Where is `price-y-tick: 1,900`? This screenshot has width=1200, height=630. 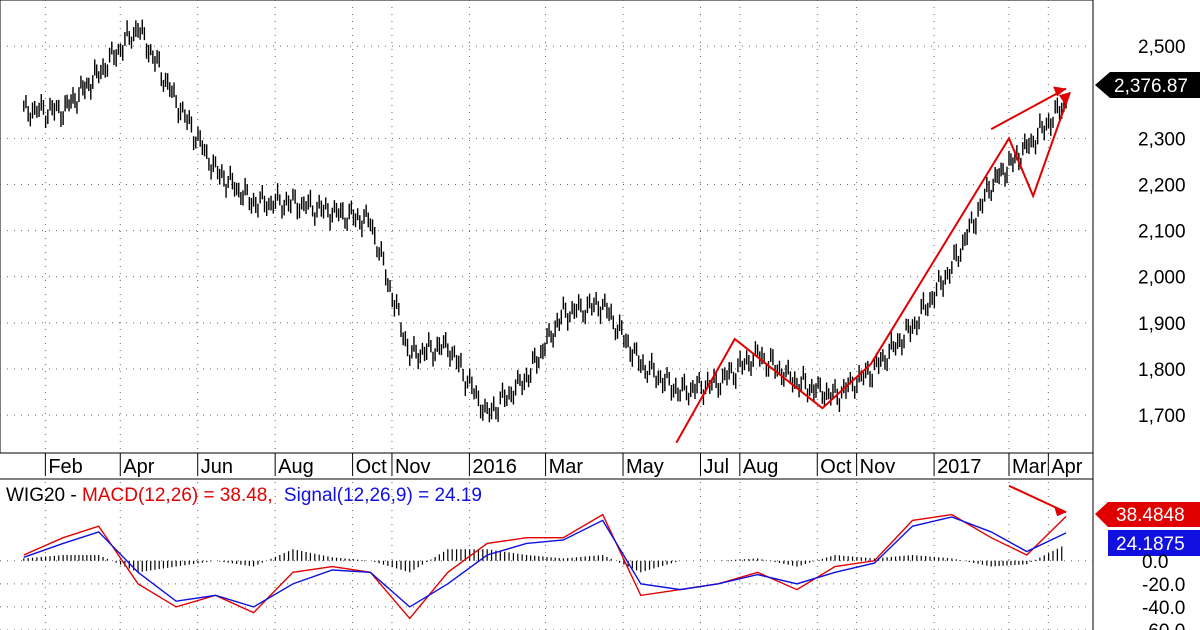
price-y-tick: 1,900 is located at coordinates (1162, 324).